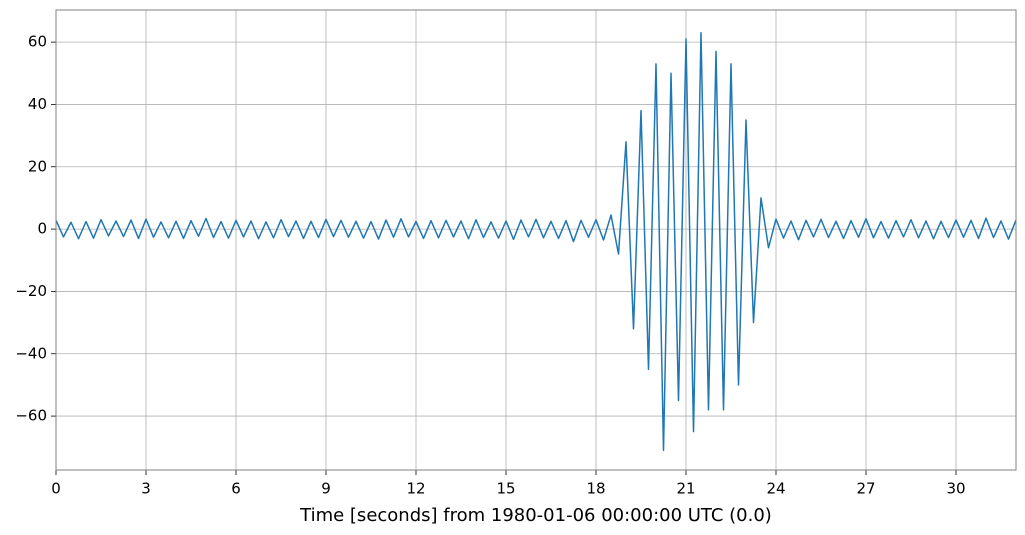 This screenshot has width=1025, height=535. What do you see at coordinates (415, 489) in the screenshot?
I see `x-tick-label: 12` at bounding box center [415, 489].